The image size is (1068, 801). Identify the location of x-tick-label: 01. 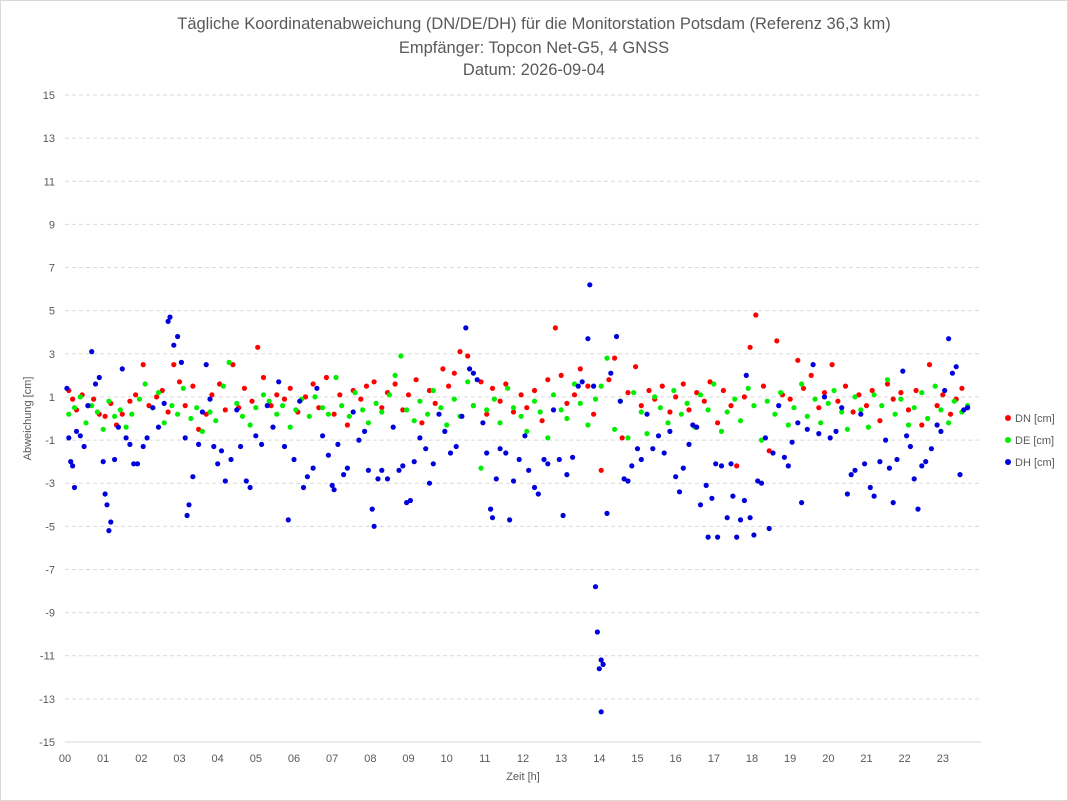
(103, 759).